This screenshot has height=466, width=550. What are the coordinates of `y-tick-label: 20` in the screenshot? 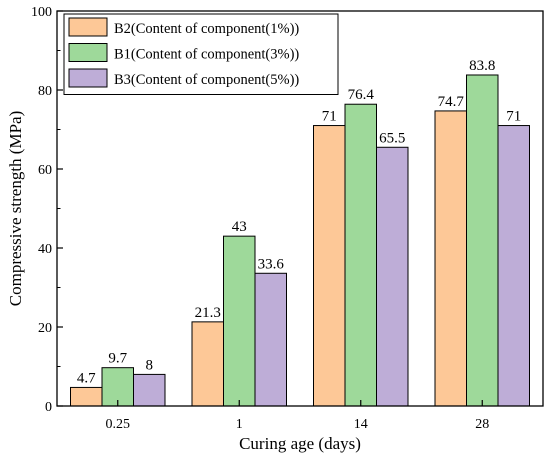 It's located at (45, 328).